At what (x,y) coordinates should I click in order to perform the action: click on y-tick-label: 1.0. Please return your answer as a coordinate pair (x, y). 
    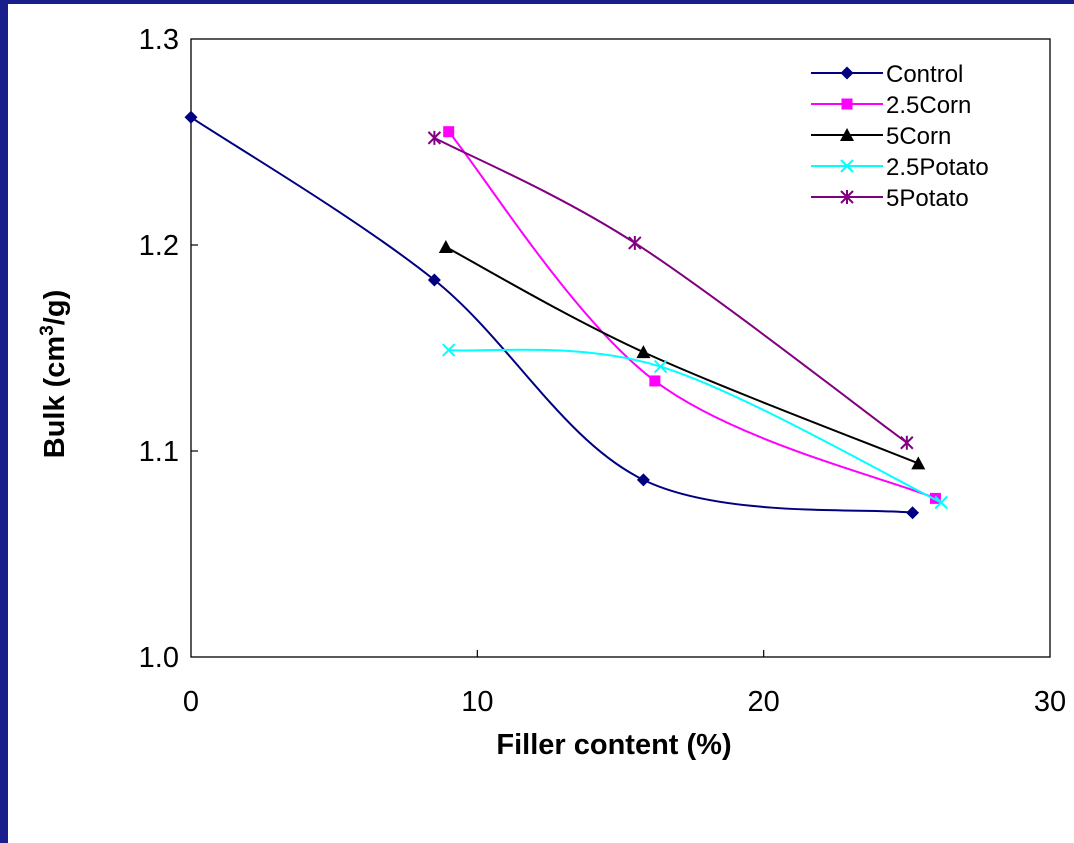
    Looking at the image, I should click on (159, 658).